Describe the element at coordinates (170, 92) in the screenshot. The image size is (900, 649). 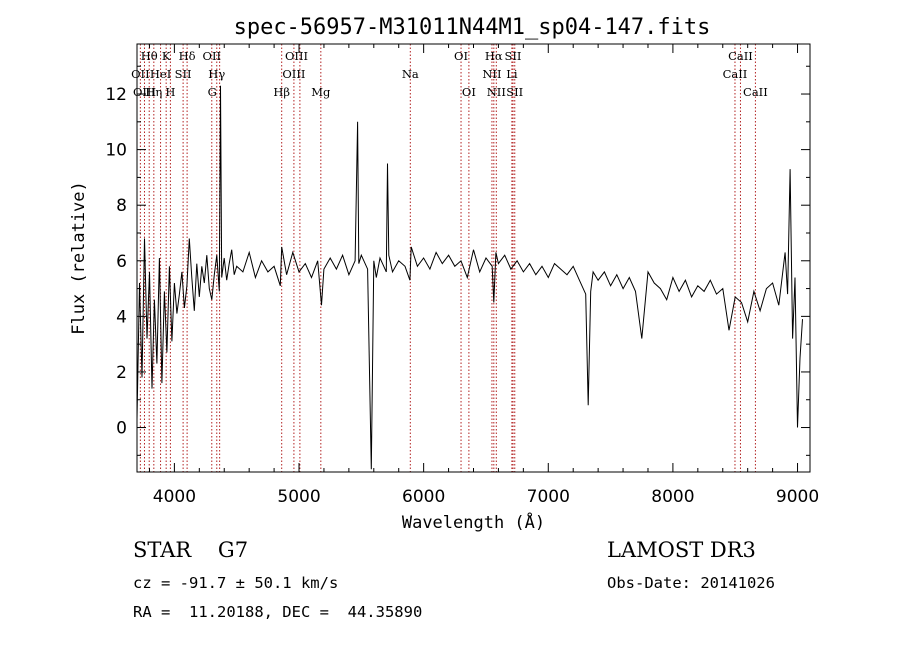
I see `line-label: H` at that location.